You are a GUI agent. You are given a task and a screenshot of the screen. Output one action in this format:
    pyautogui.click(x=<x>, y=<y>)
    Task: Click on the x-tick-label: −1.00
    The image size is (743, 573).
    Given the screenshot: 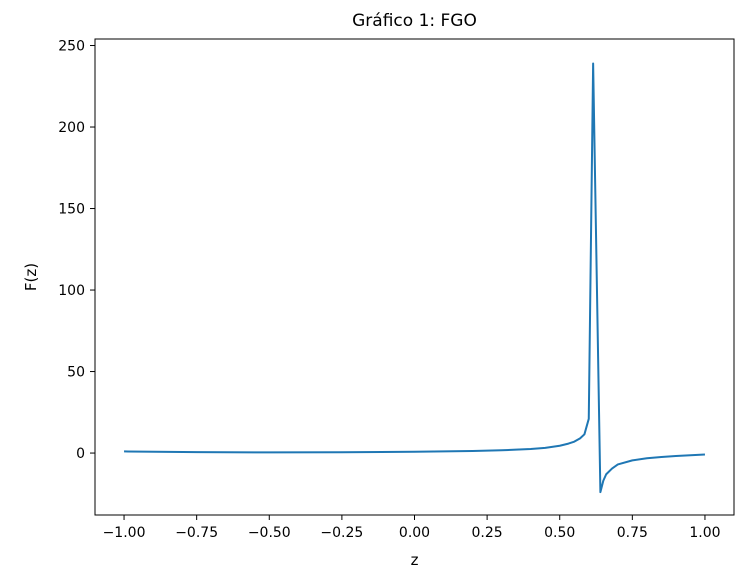 What is the action you would take?
    pyautogui.click(x=124, y=533)
    